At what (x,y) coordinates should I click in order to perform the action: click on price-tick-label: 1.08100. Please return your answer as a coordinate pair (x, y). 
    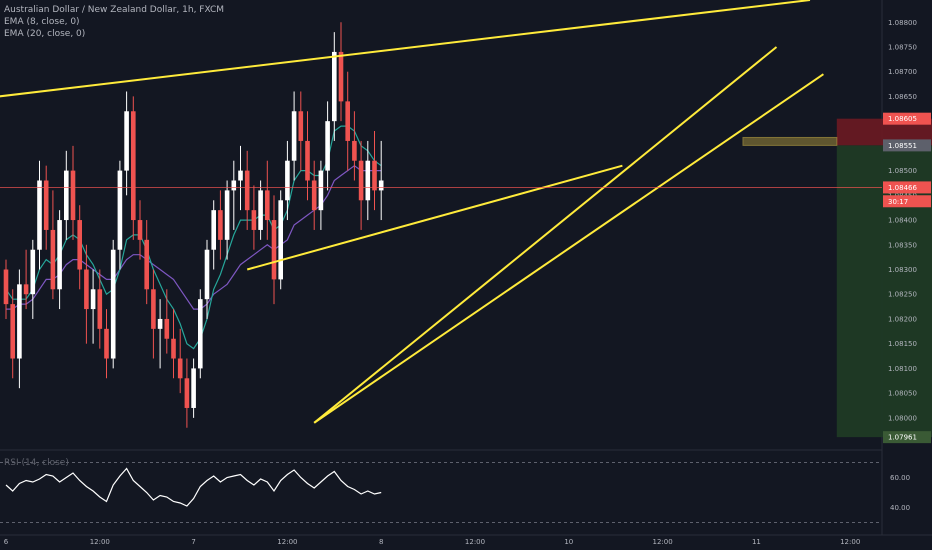
    Looking at the image, I should click on (902, 369).